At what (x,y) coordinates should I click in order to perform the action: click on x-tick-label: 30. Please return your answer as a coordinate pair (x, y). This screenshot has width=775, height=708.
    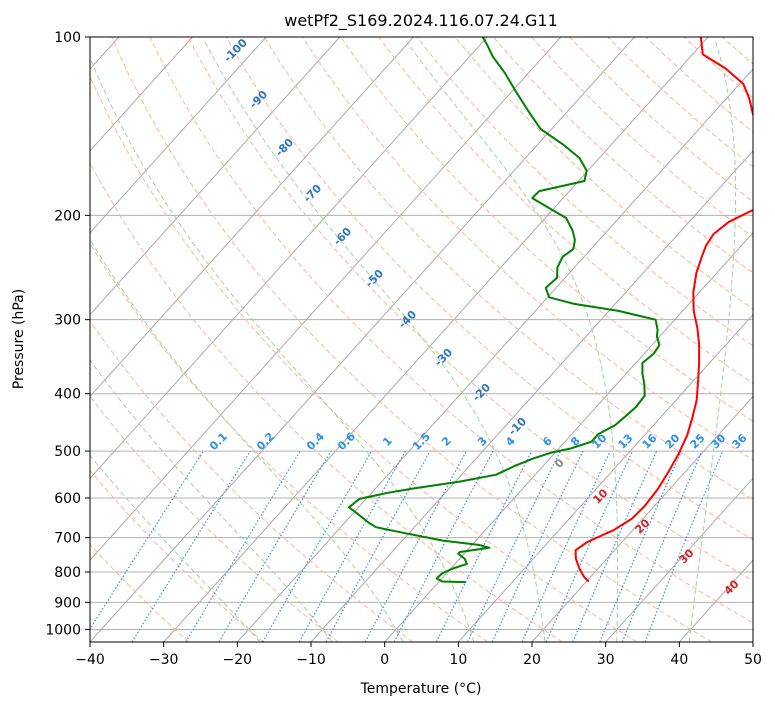
    Looking at the image, I should click on (606, 660).